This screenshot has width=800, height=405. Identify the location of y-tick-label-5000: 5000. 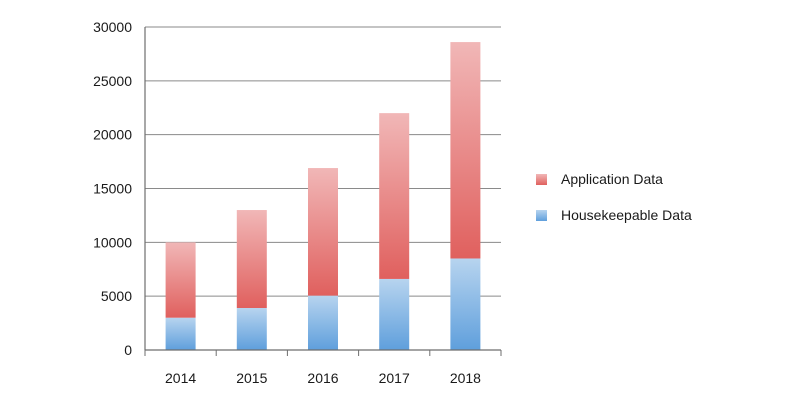
(116, 296).